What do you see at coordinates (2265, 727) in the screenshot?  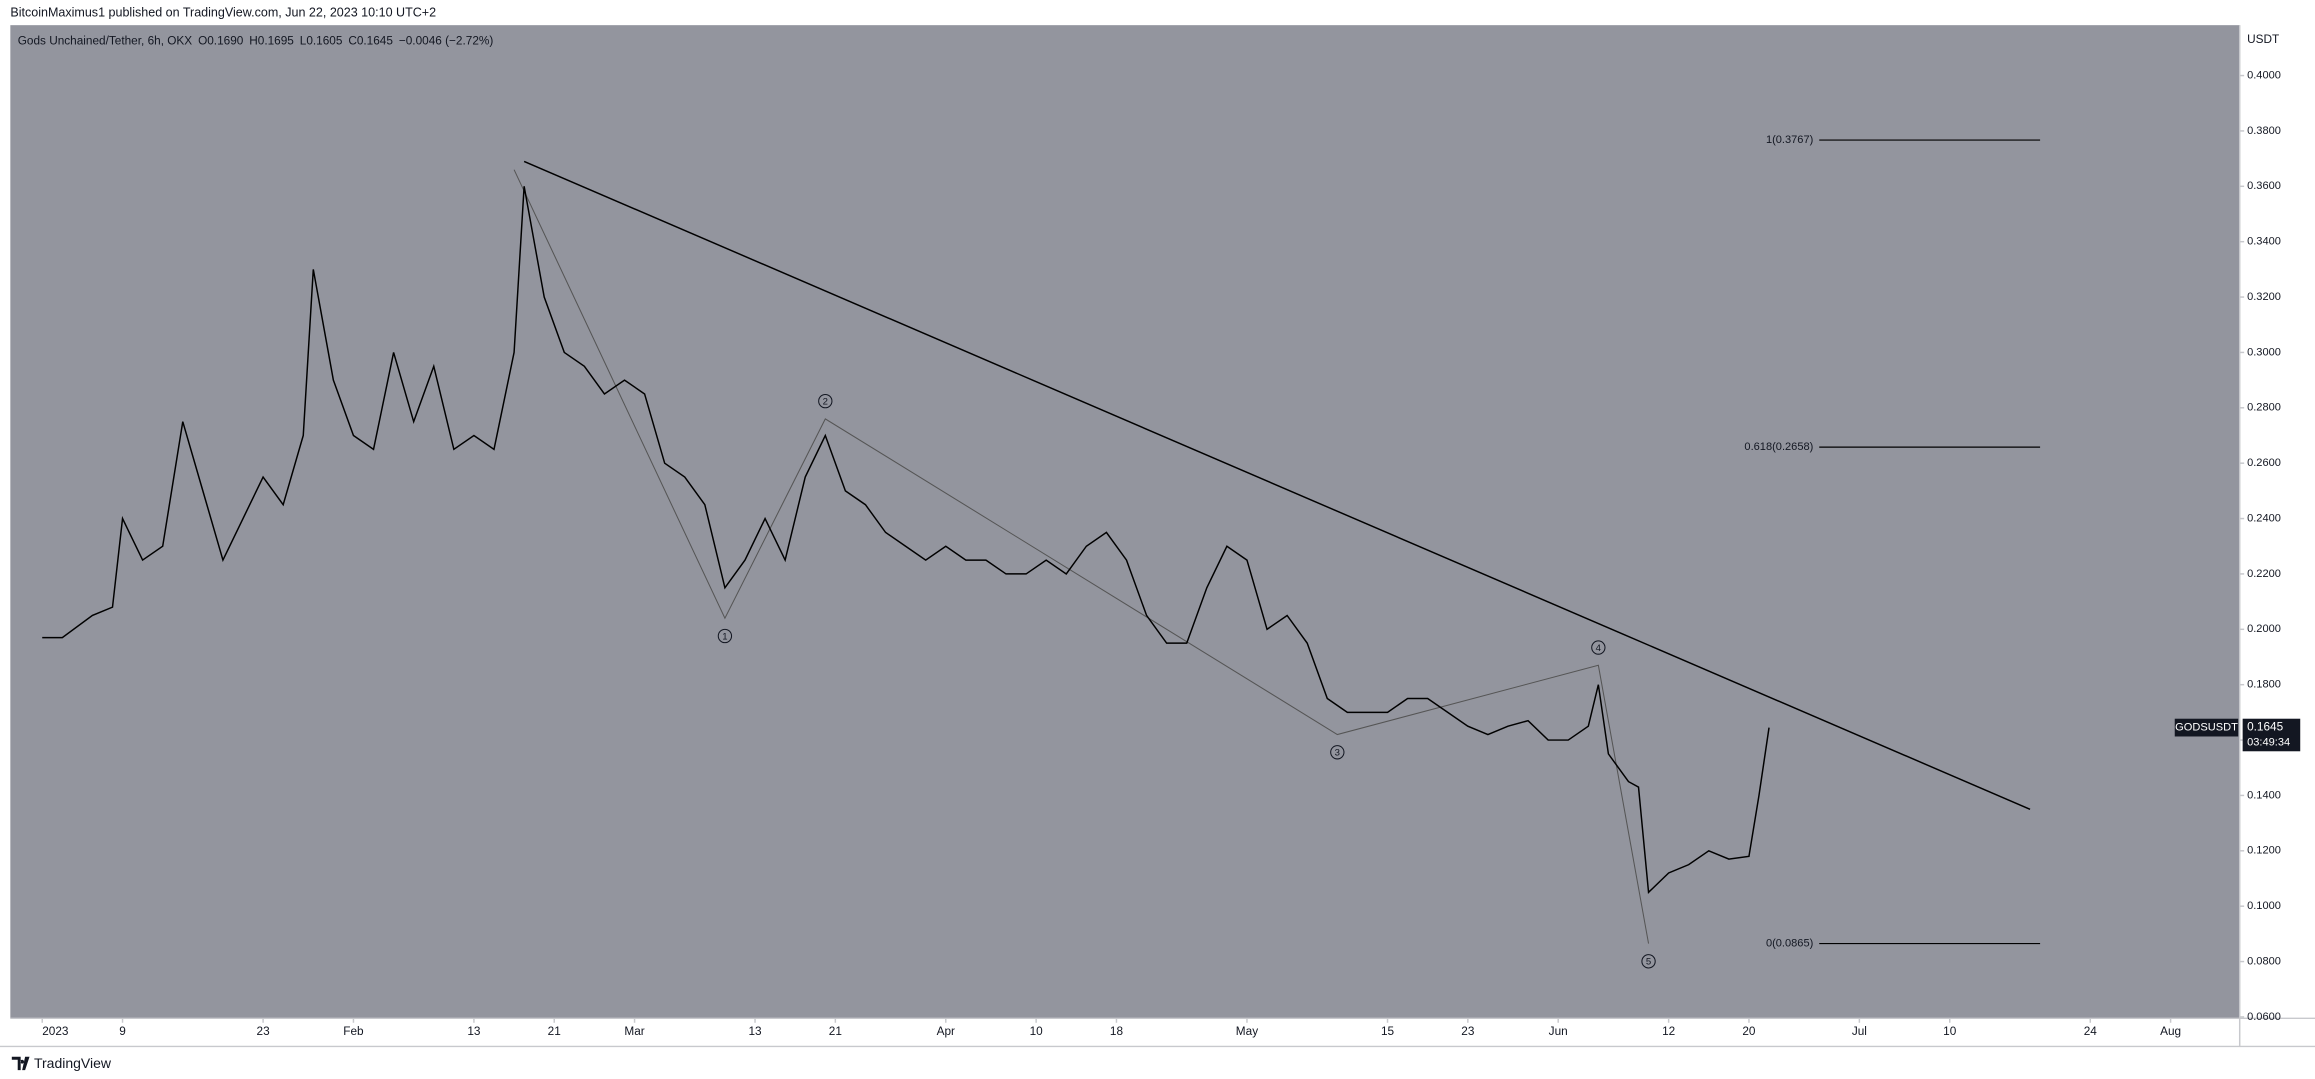 I see `price-tag-value: 0.1645` at bounding box center [2265, 727].